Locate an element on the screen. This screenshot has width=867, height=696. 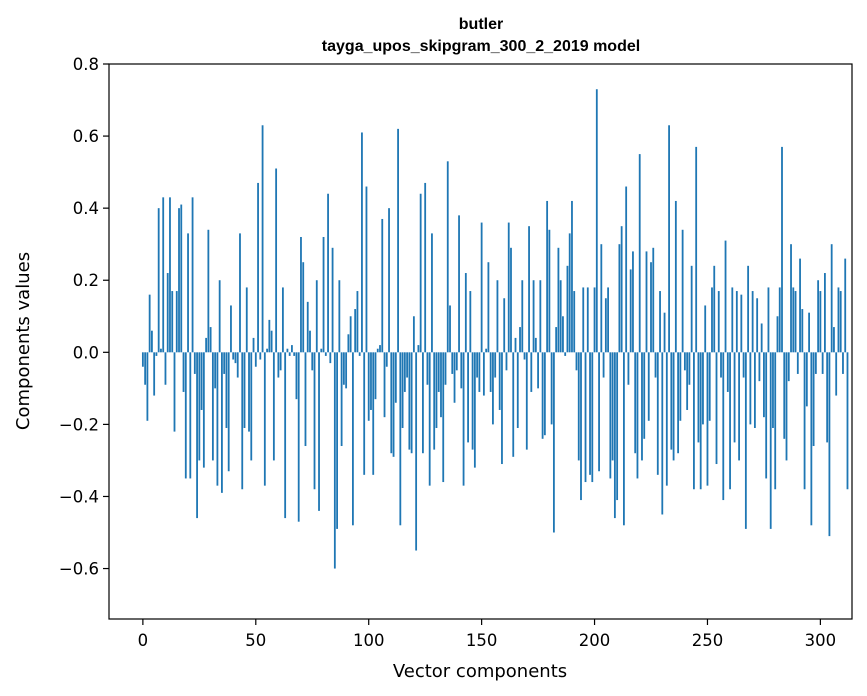
x-tick-label: 100 is located at coordinates (369, 640).